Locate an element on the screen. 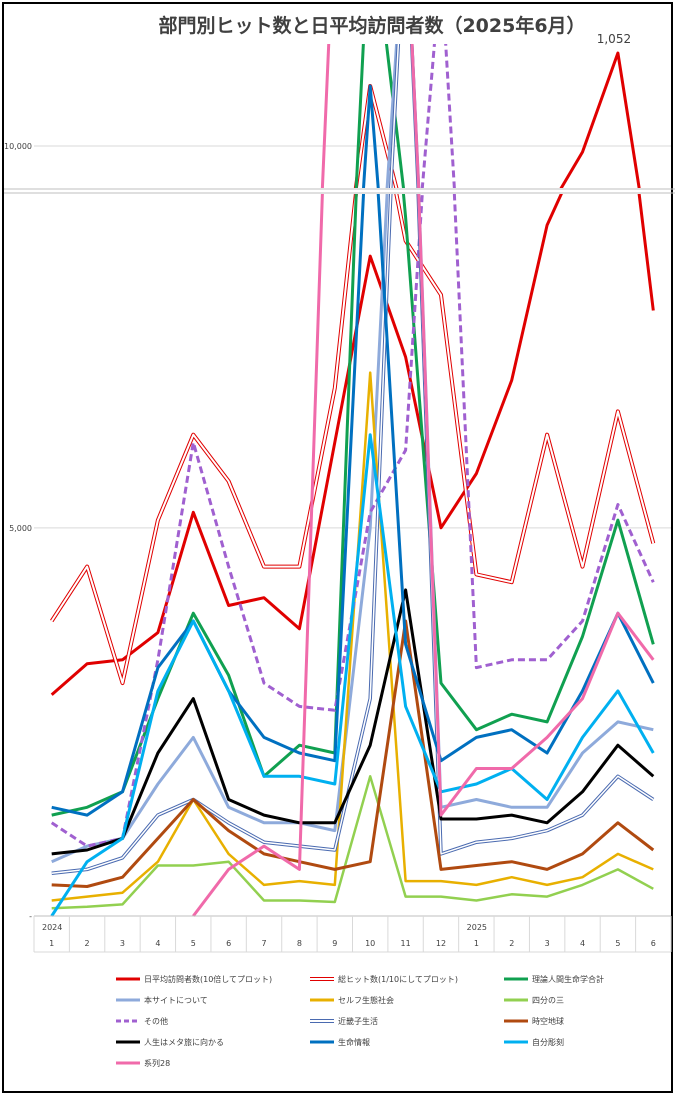  y-tick-label: 10,000 is located at coordinates (18, 146).